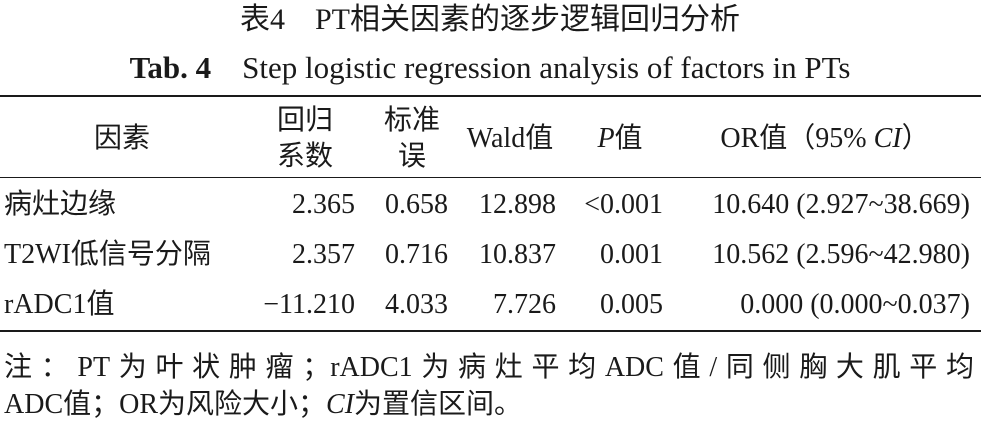 This screenshot has height=426, width=981. Describe the element at coordinates (323, 254) in the screenshot. I see `table-cell: 2.357` at that location.